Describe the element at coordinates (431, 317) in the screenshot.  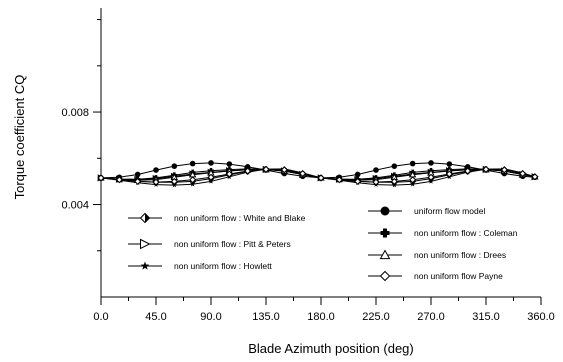
I see `x-tick-label: 270.0` at that location.